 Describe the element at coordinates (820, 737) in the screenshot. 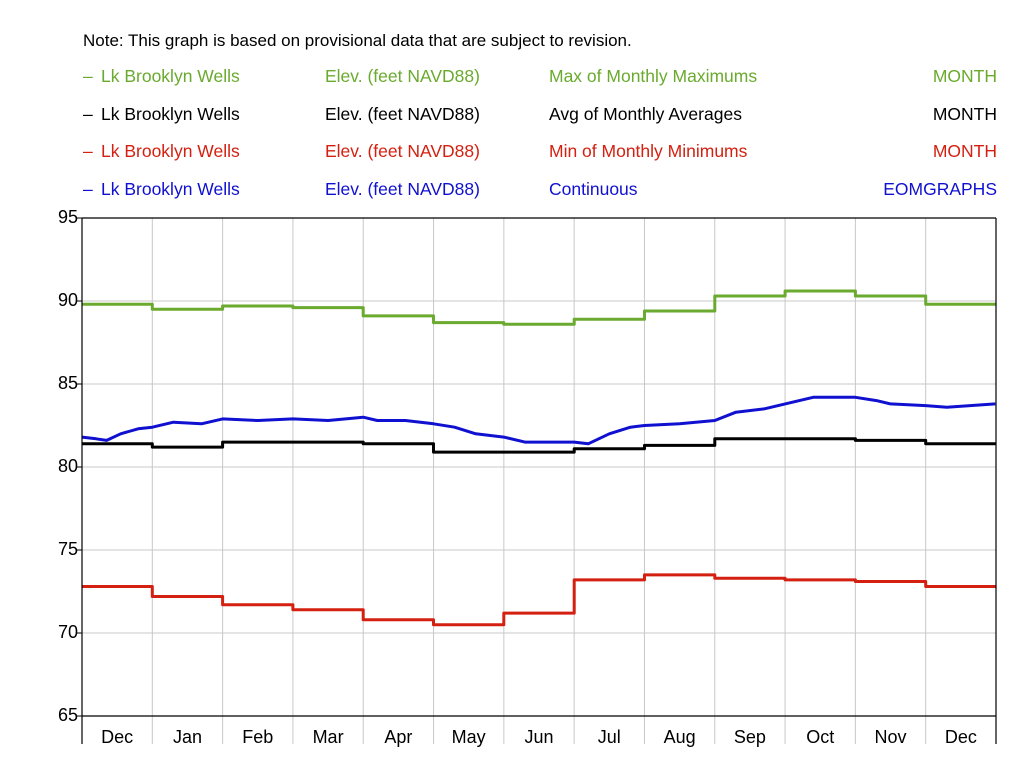

I see `x-tick-label: Oct` at that location.